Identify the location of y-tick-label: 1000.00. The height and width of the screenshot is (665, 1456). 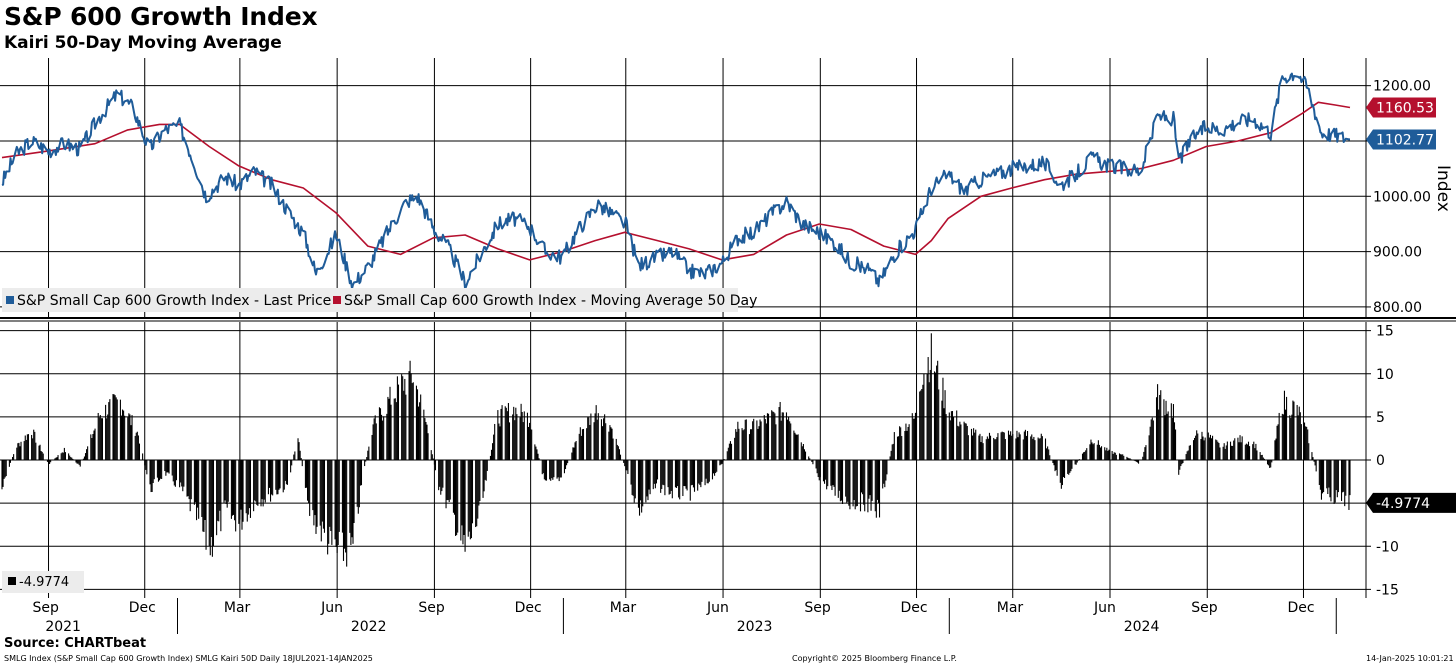
(1402, 197).